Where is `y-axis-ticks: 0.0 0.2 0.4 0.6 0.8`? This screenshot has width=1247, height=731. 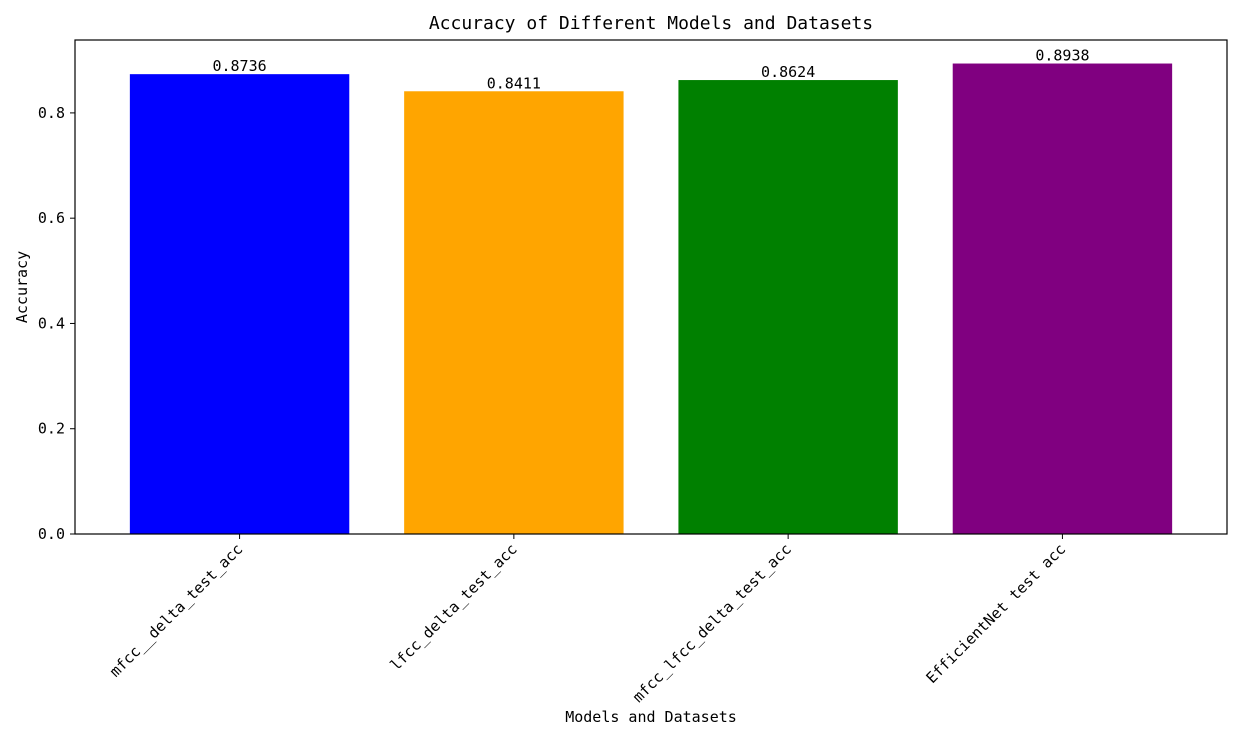 y-axis-ticks: 0.0 0.2 0.4 0.6 0.8 is located at coordinates (56, 323).